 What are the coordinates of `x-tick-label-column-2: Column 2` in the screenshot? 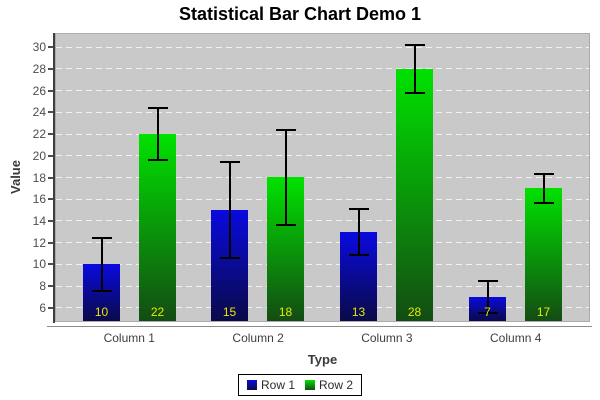 It's located at (258, 338).